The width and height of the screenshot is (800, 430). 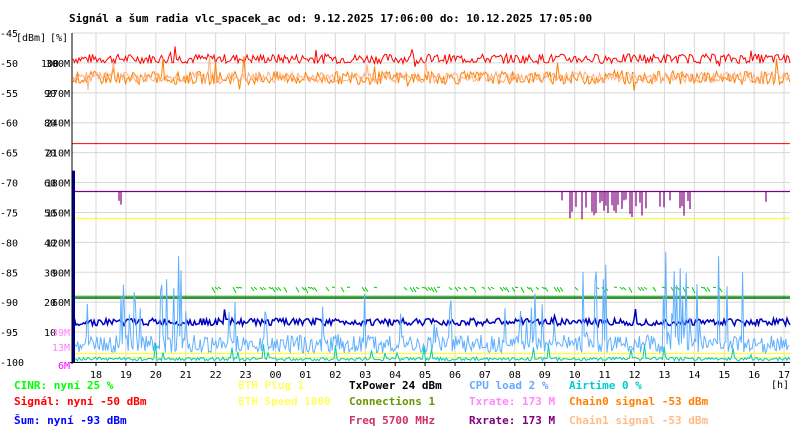 What do you see at coordinates (9, 303) in the screenshot?
I see `dbm-tick-label: -90` at bounding box center [9, 303].